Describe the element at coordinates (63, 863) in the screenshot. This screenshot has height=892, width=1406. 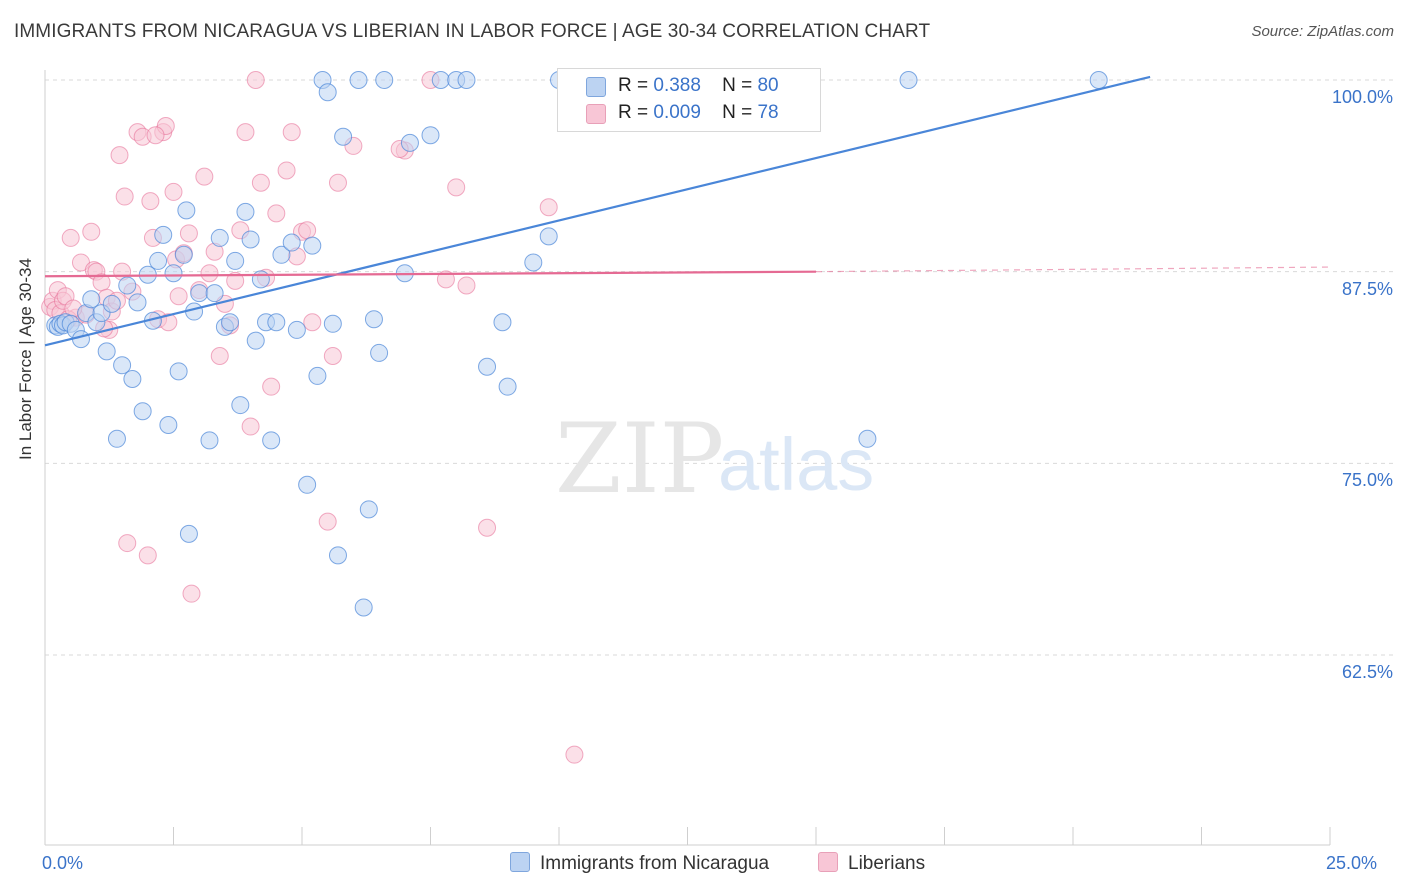
I see `x-tick-label-min: 0.0%` at that location.